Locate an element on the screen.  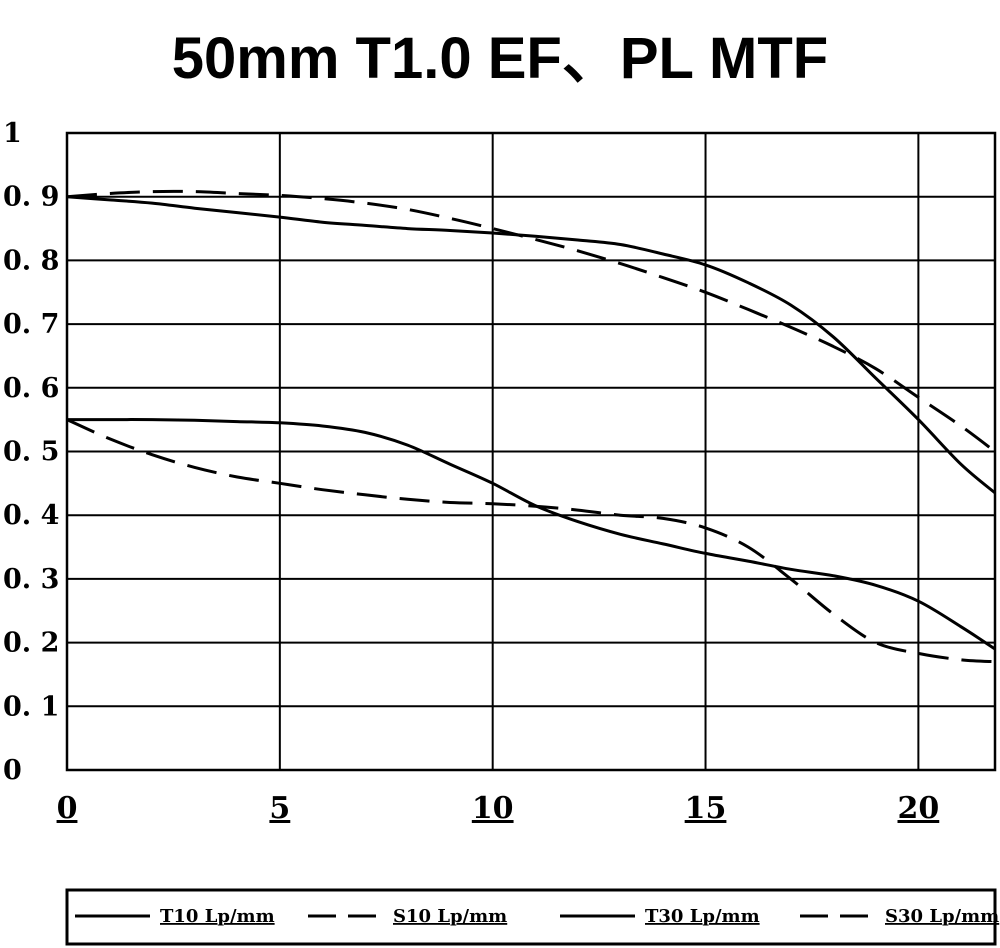
y-tick-label: 0. 8 is located at coordinates (31, 260).